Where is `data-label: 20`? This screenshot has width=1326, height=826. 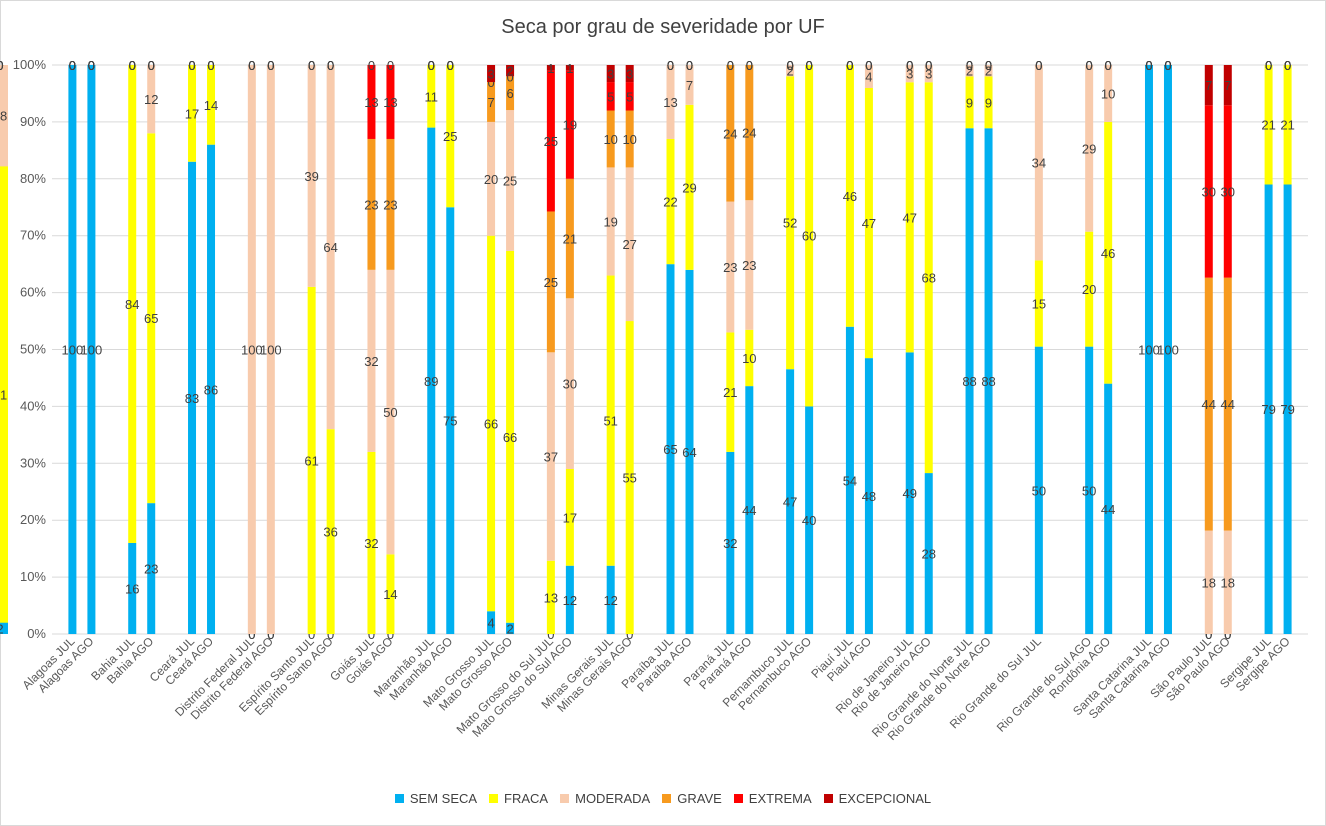
data-label: 20 is located at coordinates (1089, 289).